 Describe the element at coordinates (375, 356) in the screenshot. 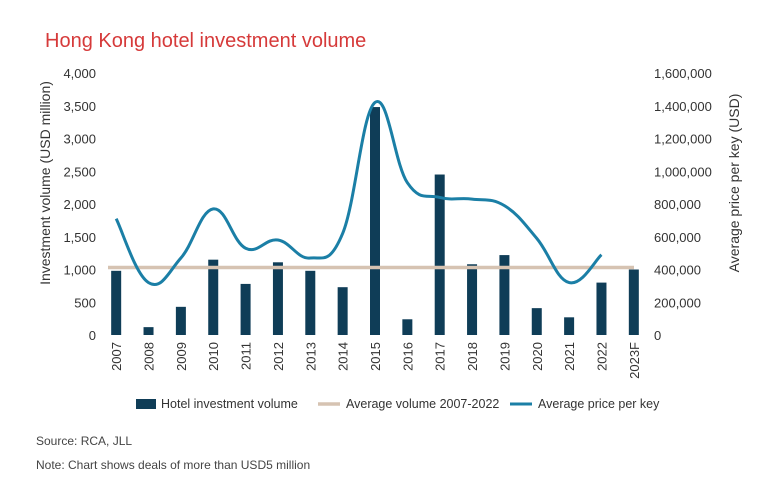

I see `x-tick-2015: 2015` at that location.